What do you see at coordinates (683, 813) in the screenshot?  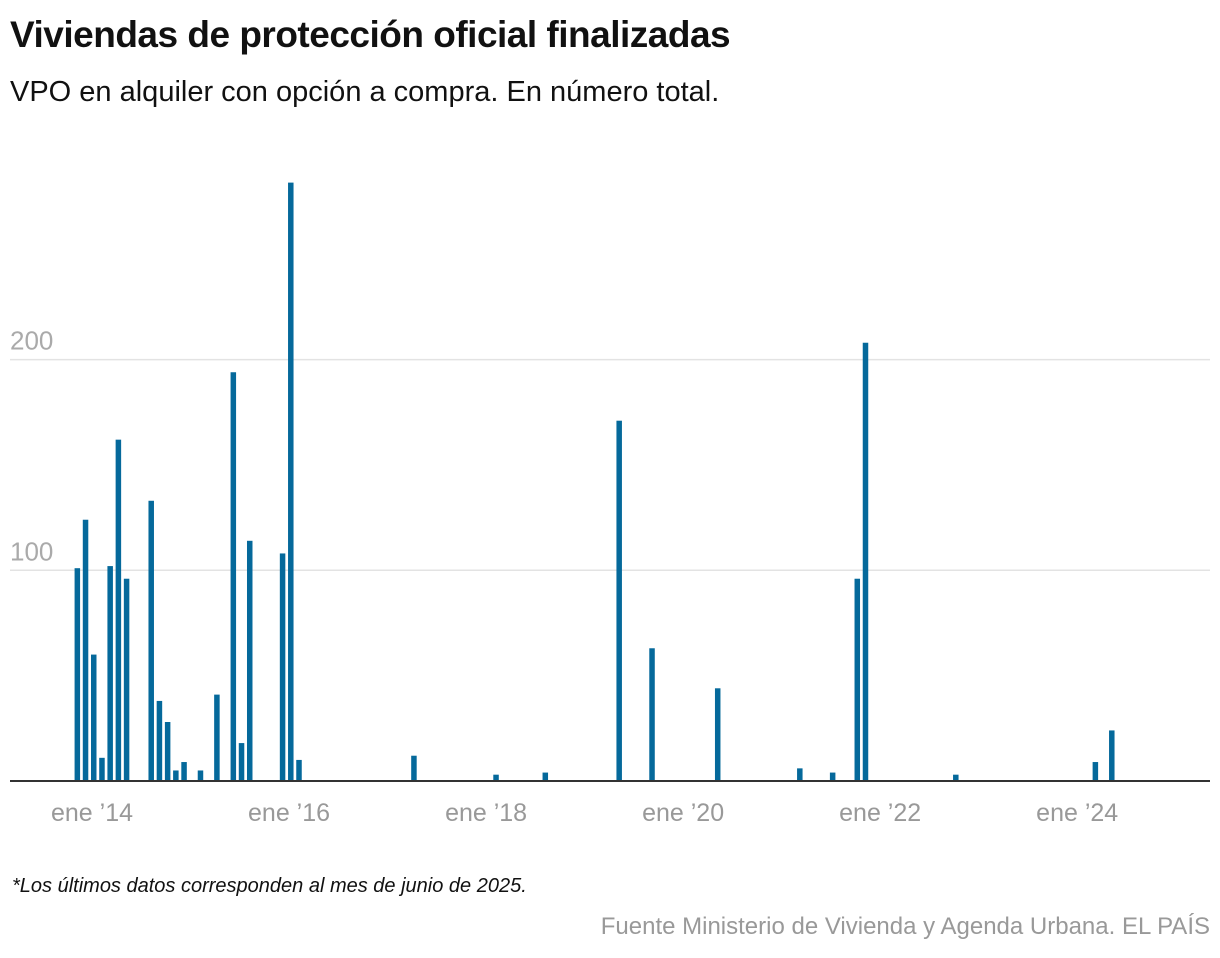 I see `x-tick-label: ene ’20` at bounding box center [683, 813].